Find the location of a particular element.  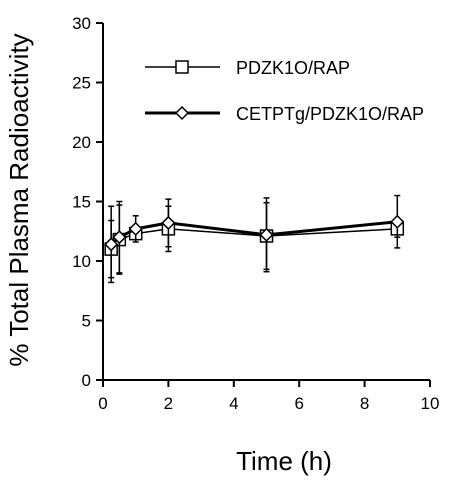

x-tick-label: 8 is located at coordinates (364, 403).